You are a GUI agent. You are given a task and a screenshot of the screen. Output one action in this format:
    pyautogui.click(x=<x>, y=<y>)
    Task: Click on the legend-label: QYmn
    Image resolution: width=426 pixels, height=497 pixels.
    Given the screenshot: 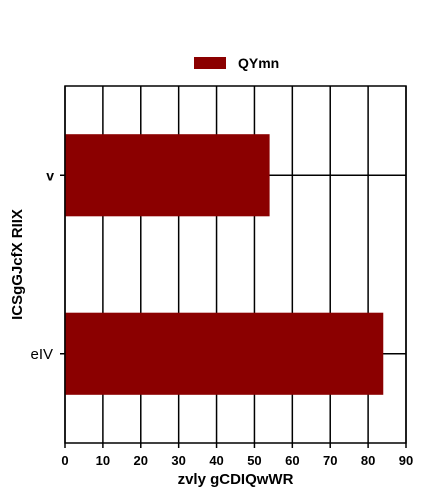 What is the action you would take?
    pyautogui.click(x=258, y=63)
    